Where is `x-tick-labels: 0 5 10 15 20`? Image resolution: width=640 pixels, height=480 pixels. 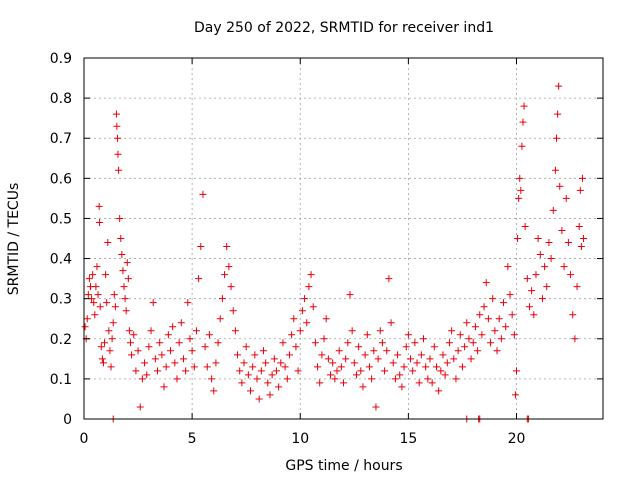 x-tick-labels: 0 5 10 15 20 is located at coordinates (303, 439).